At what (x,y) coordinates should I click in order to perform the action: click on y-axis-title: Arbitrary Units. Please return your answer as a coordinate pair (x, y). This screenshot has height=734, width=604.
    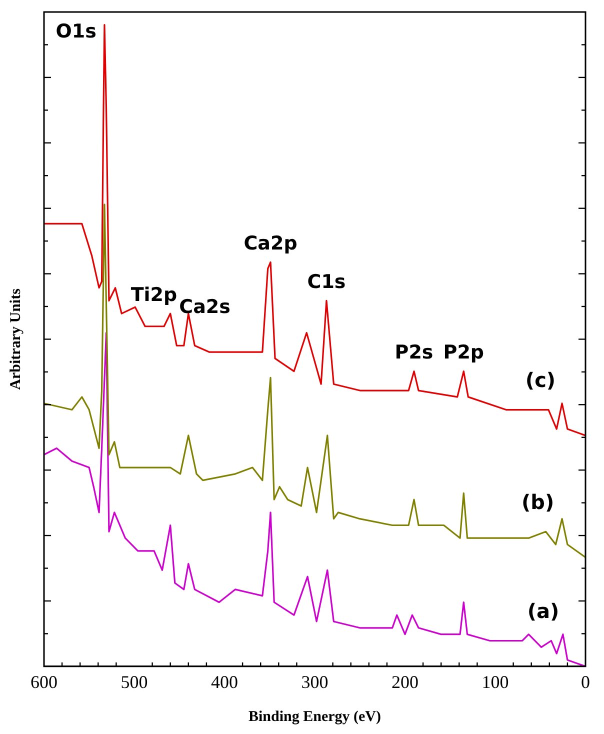
    Looking at the image, I should click on (16, 339).